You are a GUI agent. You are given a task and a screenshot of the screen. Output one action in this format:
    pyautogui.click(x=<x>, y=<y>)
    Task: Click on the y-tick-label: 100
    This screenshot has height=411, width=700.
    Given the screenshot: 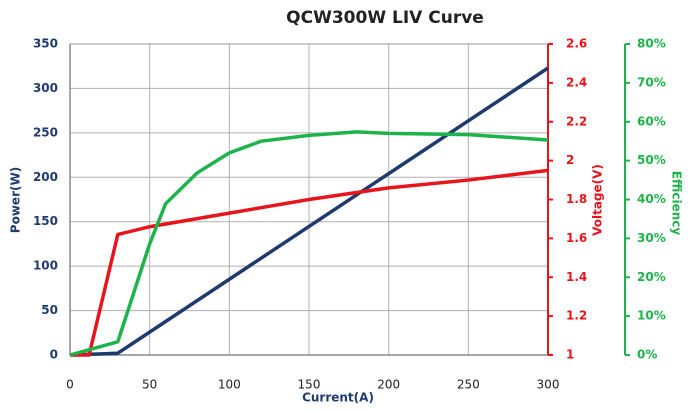 What is the action you would take?
    pyautogui.click(x=45, y=266)
    